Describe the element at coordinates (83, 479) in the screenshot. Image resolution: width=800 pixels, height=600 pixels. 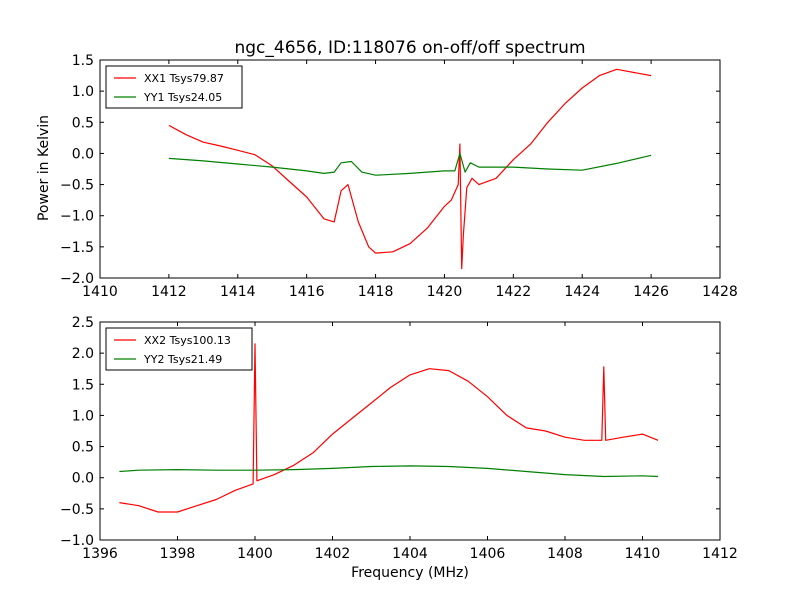
I see `bottom-y-tick-label: 0.0` at that location.